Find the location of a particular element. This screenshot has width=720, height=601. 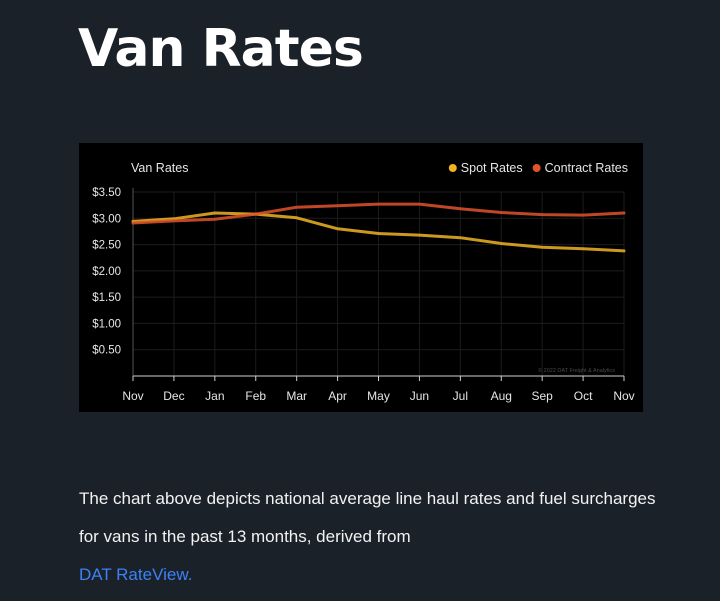

y-tick-label: $0.50 is located at coordinates (106, 351).